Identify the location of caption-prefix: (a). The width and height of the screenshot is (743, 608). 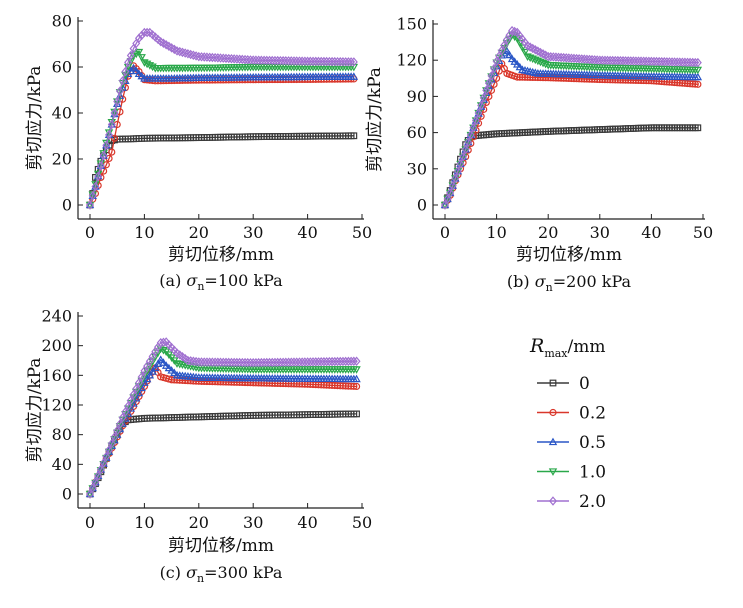
(172, 280).